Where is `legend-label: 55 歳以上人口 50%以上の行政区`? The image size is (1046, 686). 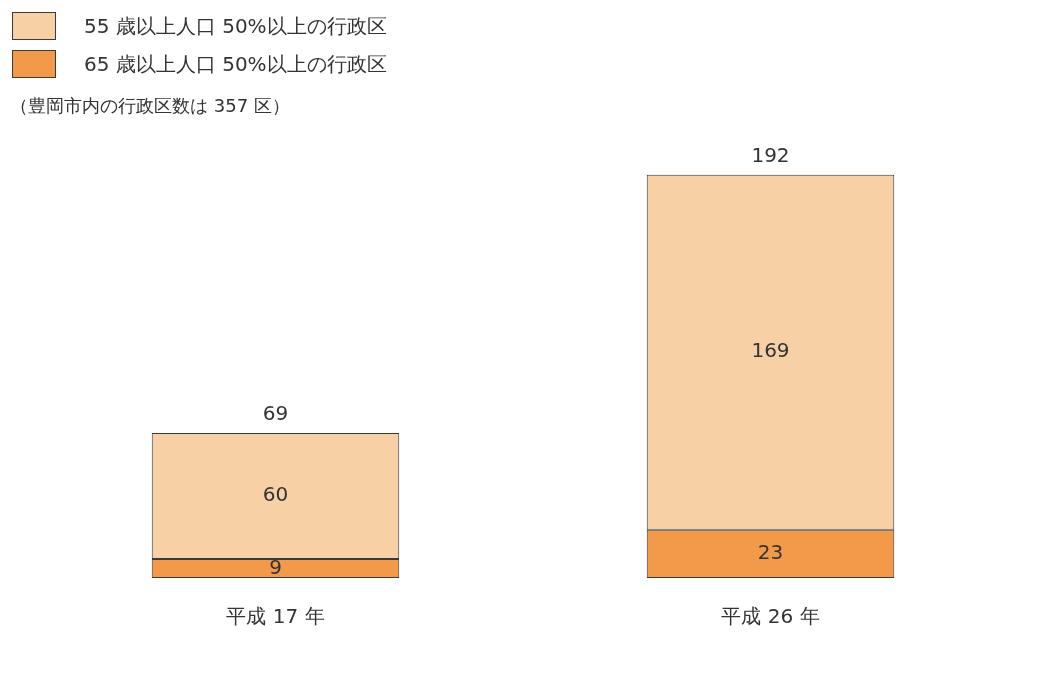
legend-label: 55 歳以上人口 50%以上の行政区 is located at coordinates (235, 26).